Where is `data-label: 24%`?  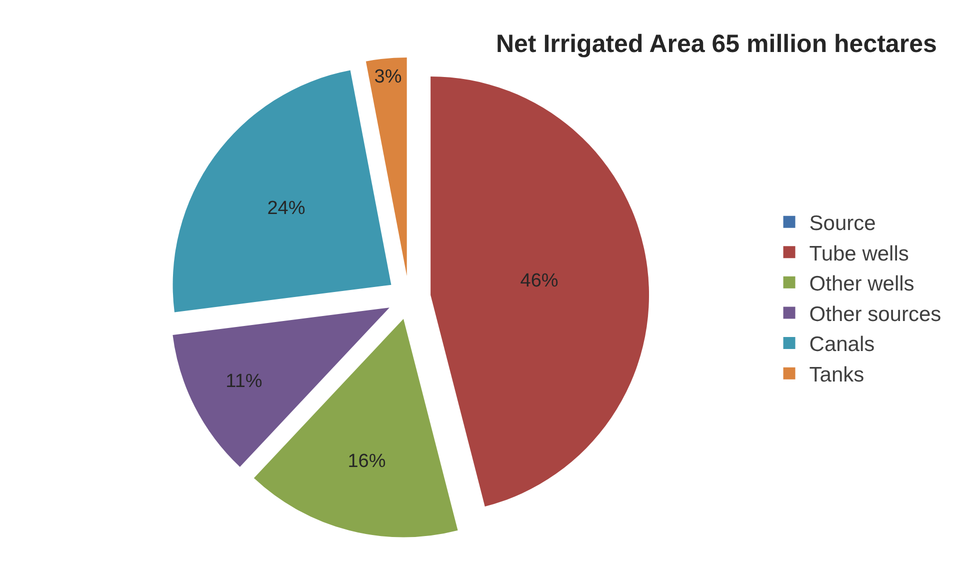 data-label: 24% is located at coordinates (286, 209).